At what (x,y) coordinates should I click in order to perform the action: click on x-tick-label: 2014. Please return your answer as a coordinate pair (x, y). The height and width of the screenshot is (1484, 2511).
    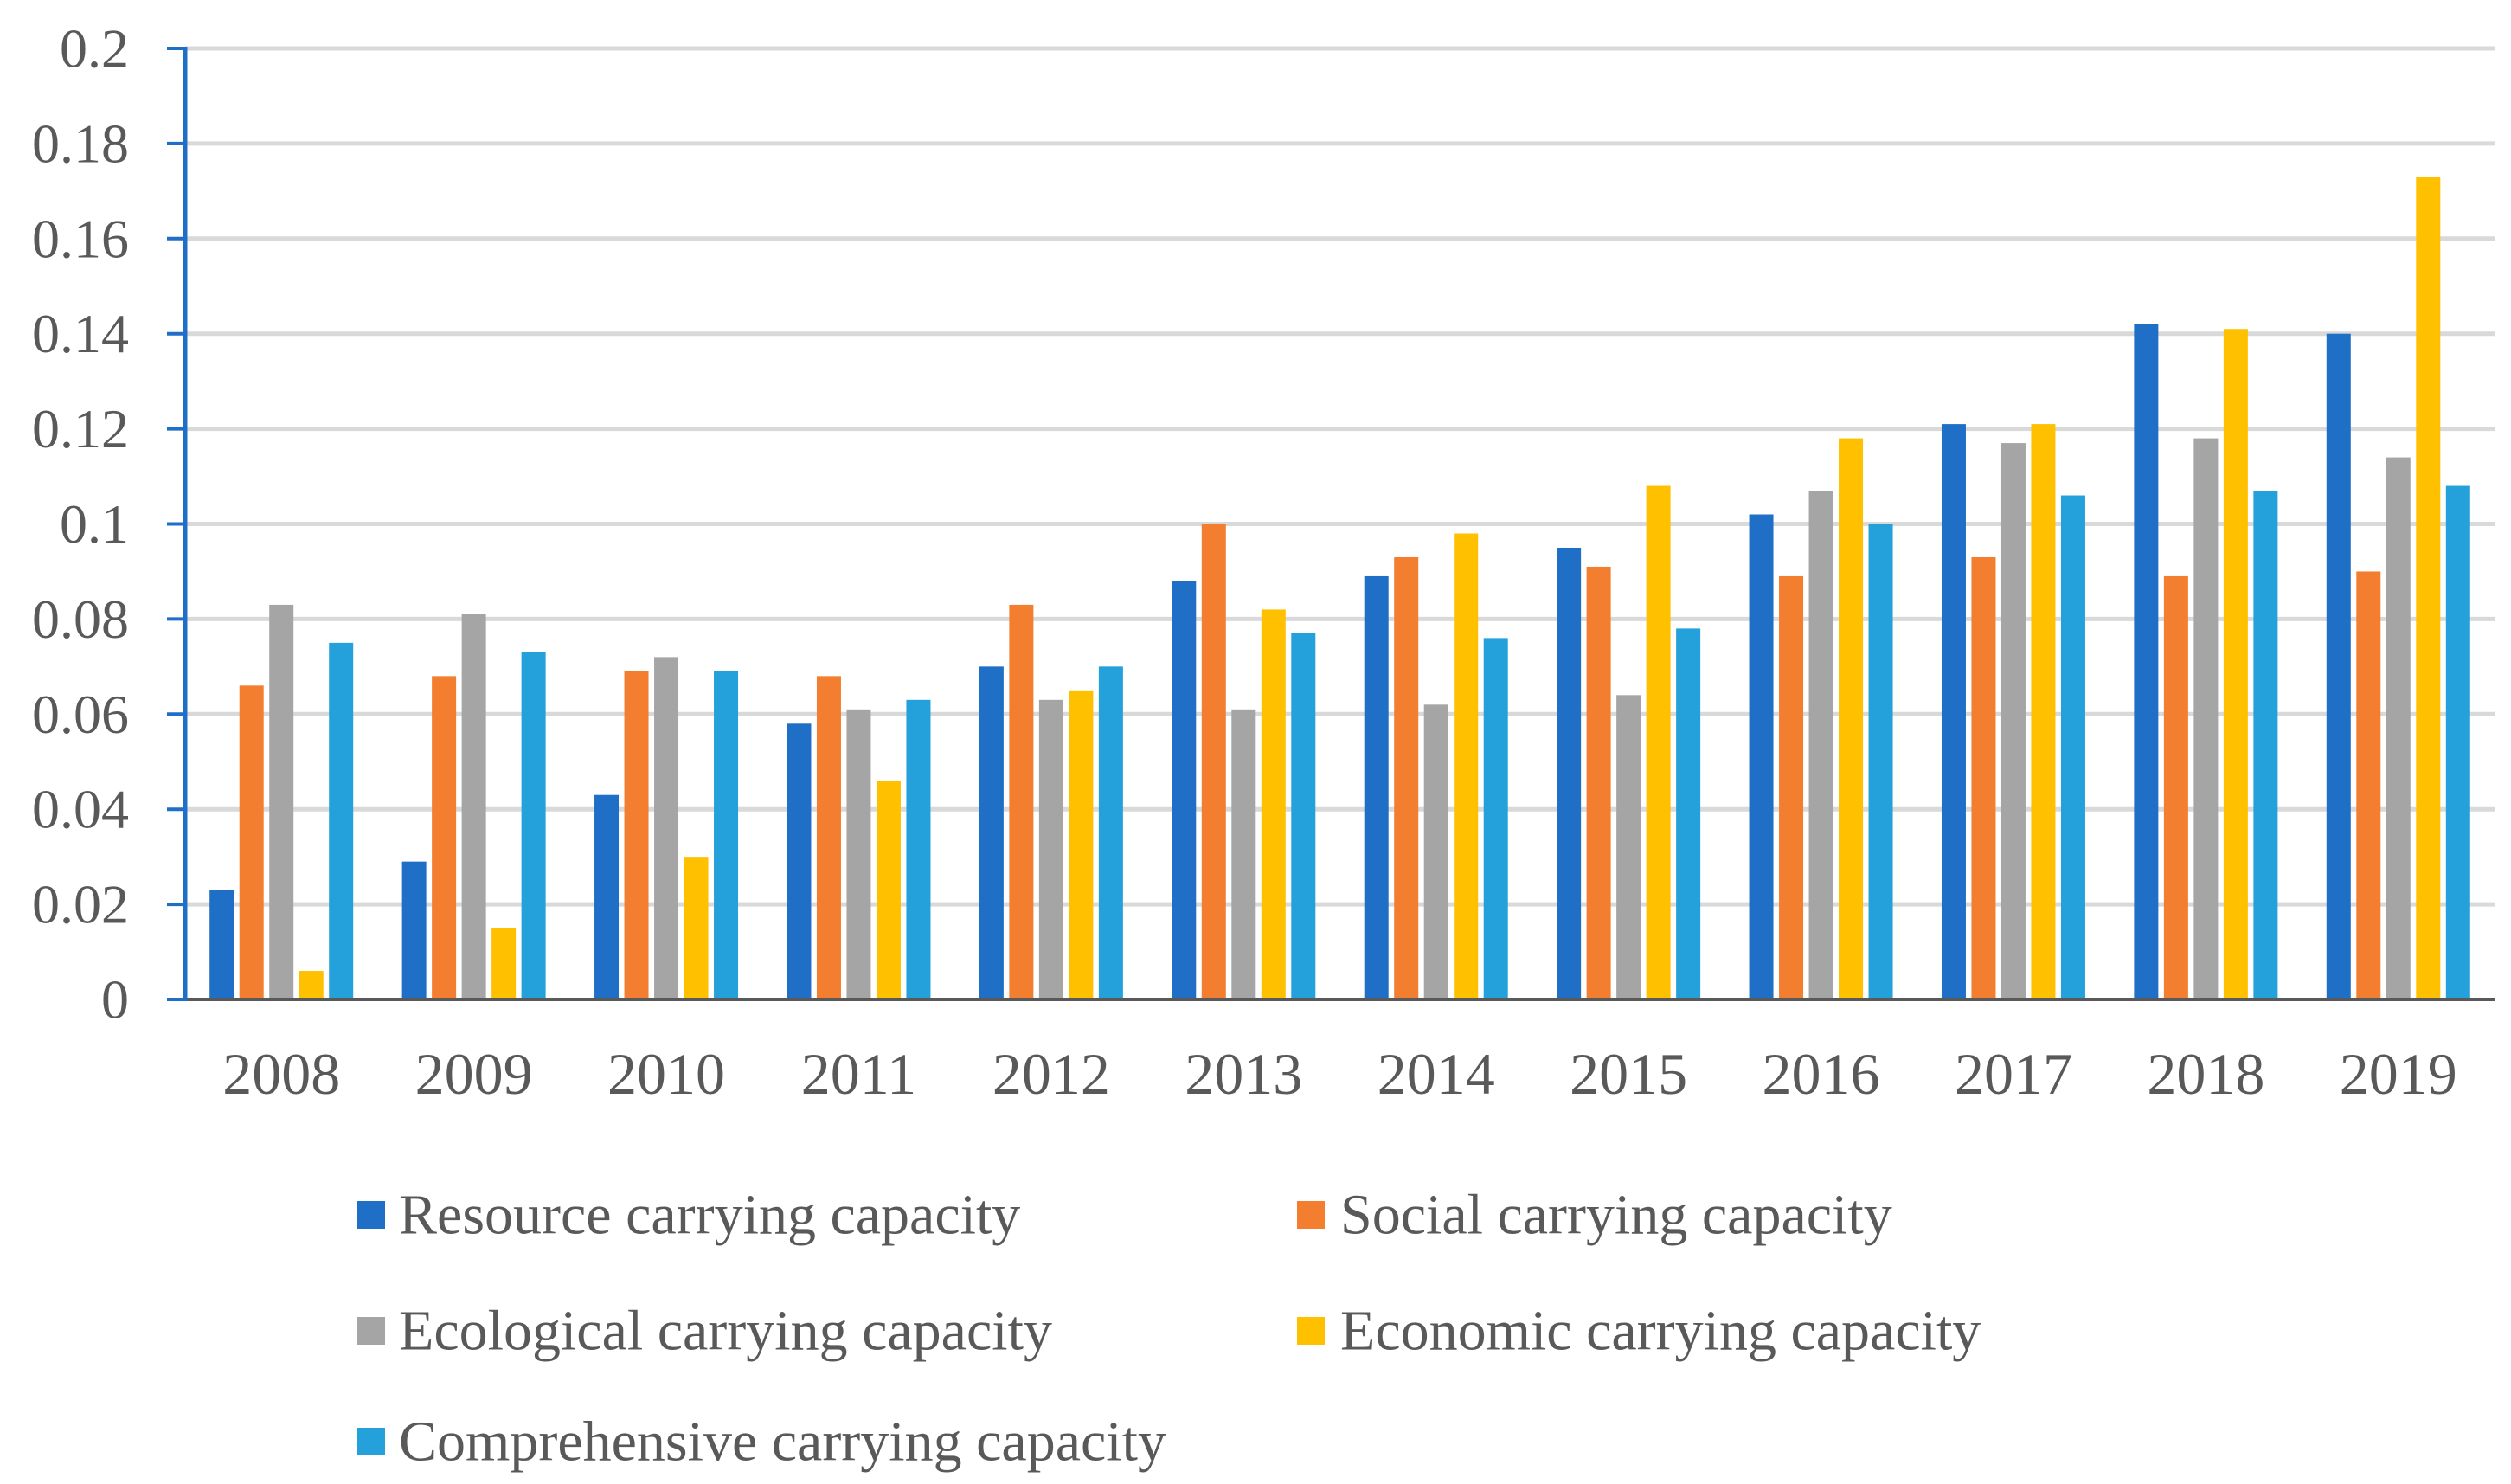
    Looking at the image, I should click on (1437, 1074).